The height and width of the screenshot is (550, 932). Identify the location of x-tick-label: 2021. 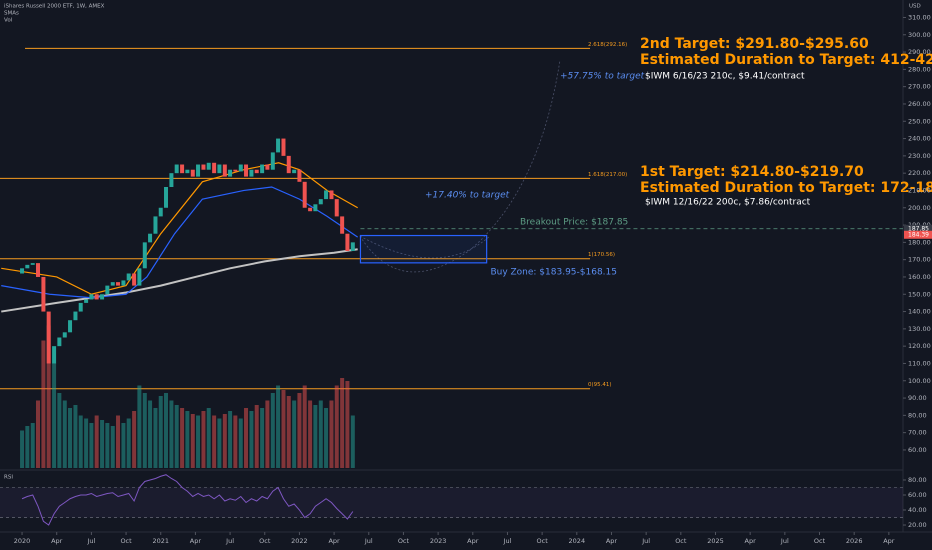
(160, 541).